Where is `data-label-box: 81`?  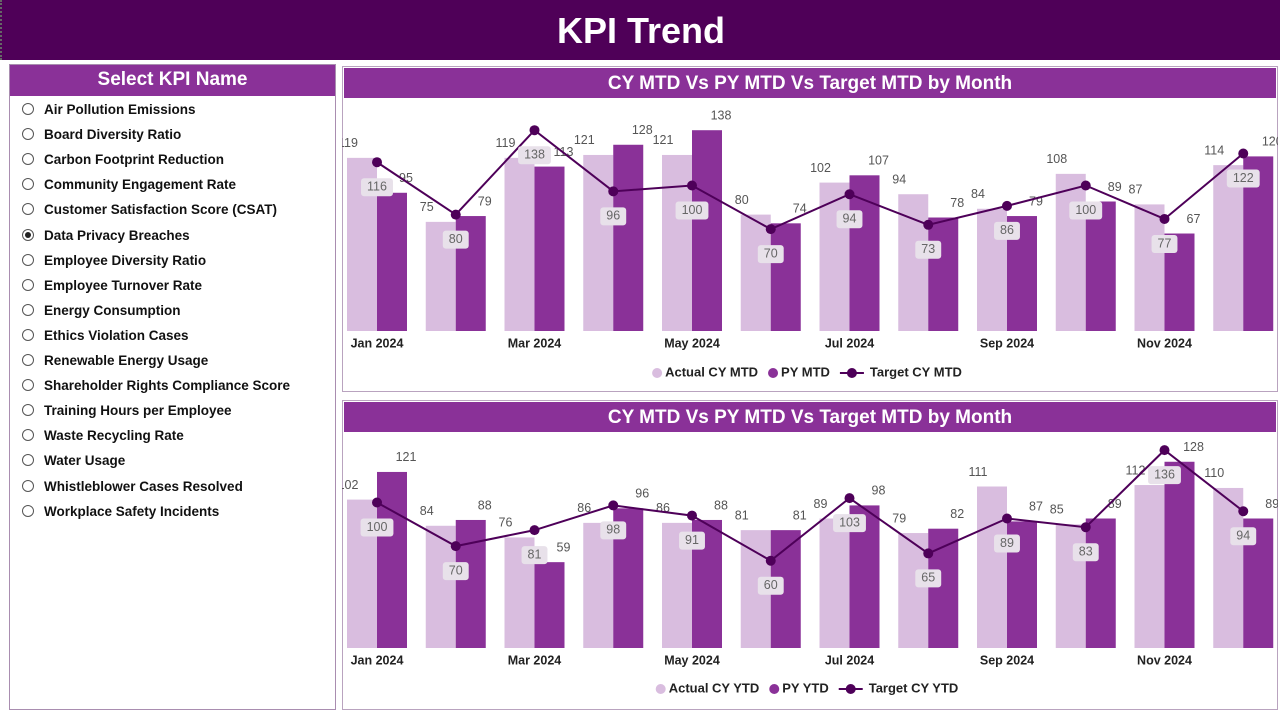
data-label-box: 81 is located at coordinates (534, 555).